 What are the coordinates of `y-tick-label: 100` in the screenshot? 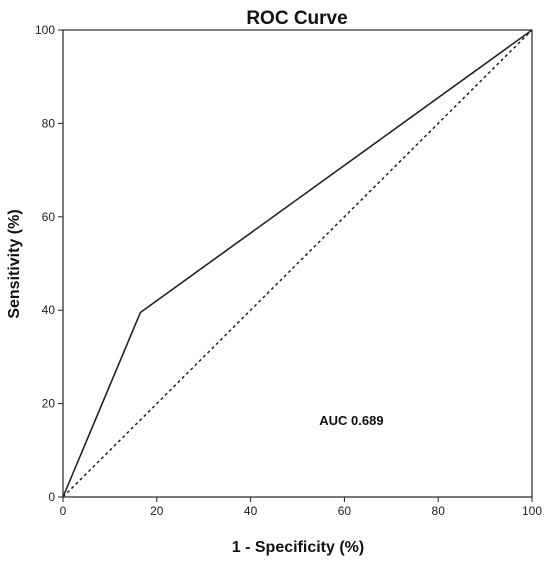 It's located at (45, 30).